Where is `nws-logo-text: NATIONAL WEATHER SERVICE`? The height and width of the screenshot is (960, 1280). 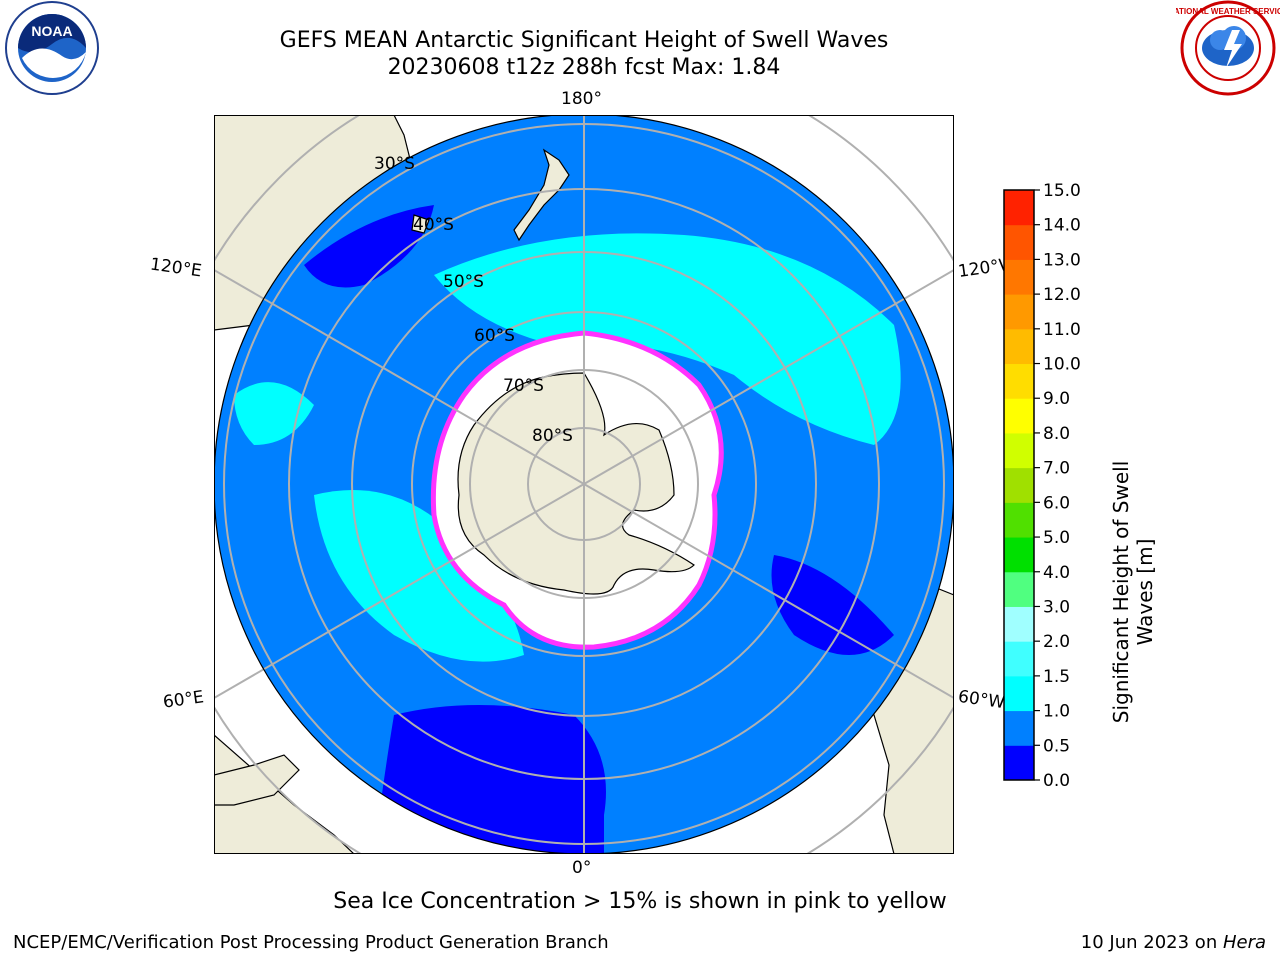
nws-logo-text: NATIONAL WEATHER SERVICE is located at coordinates (1228, 11).